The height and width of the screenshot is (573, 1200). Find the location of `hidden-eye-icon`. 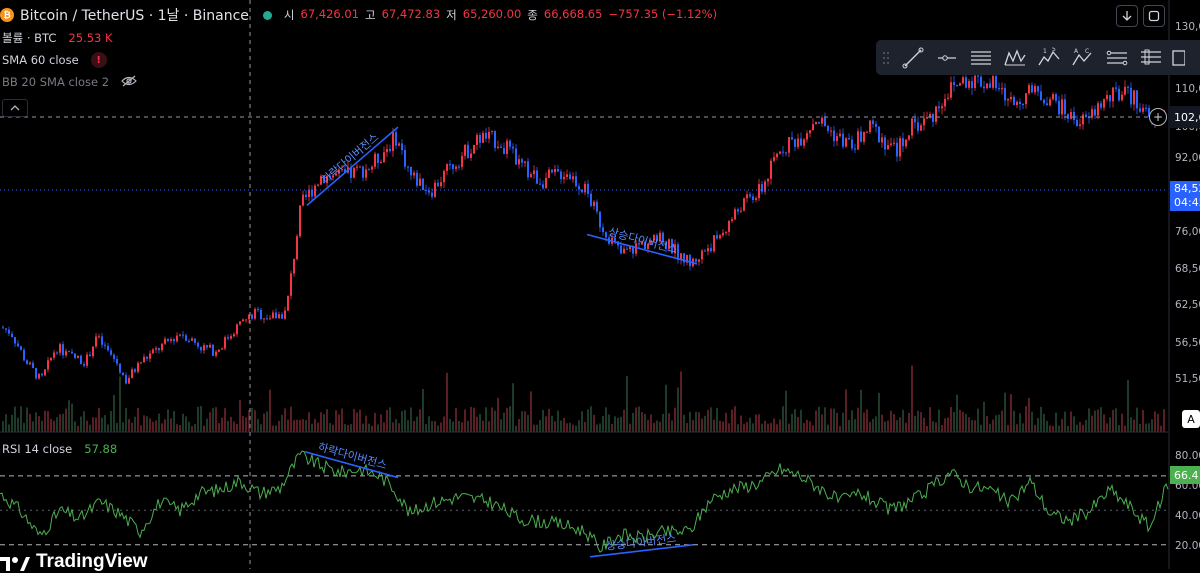

hidden-eye-icon is located at coordinates (129, 82).